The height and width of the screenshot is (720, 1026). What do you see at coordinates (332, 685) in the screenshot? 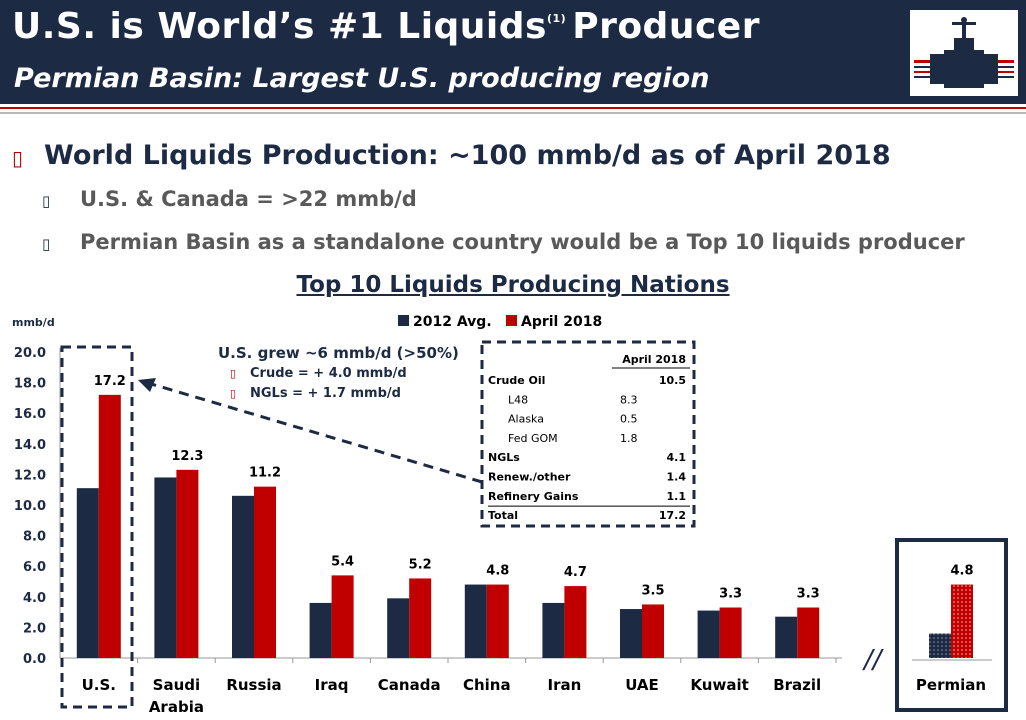
I see `category-label: Iraq` at bounding box center [332, 685].